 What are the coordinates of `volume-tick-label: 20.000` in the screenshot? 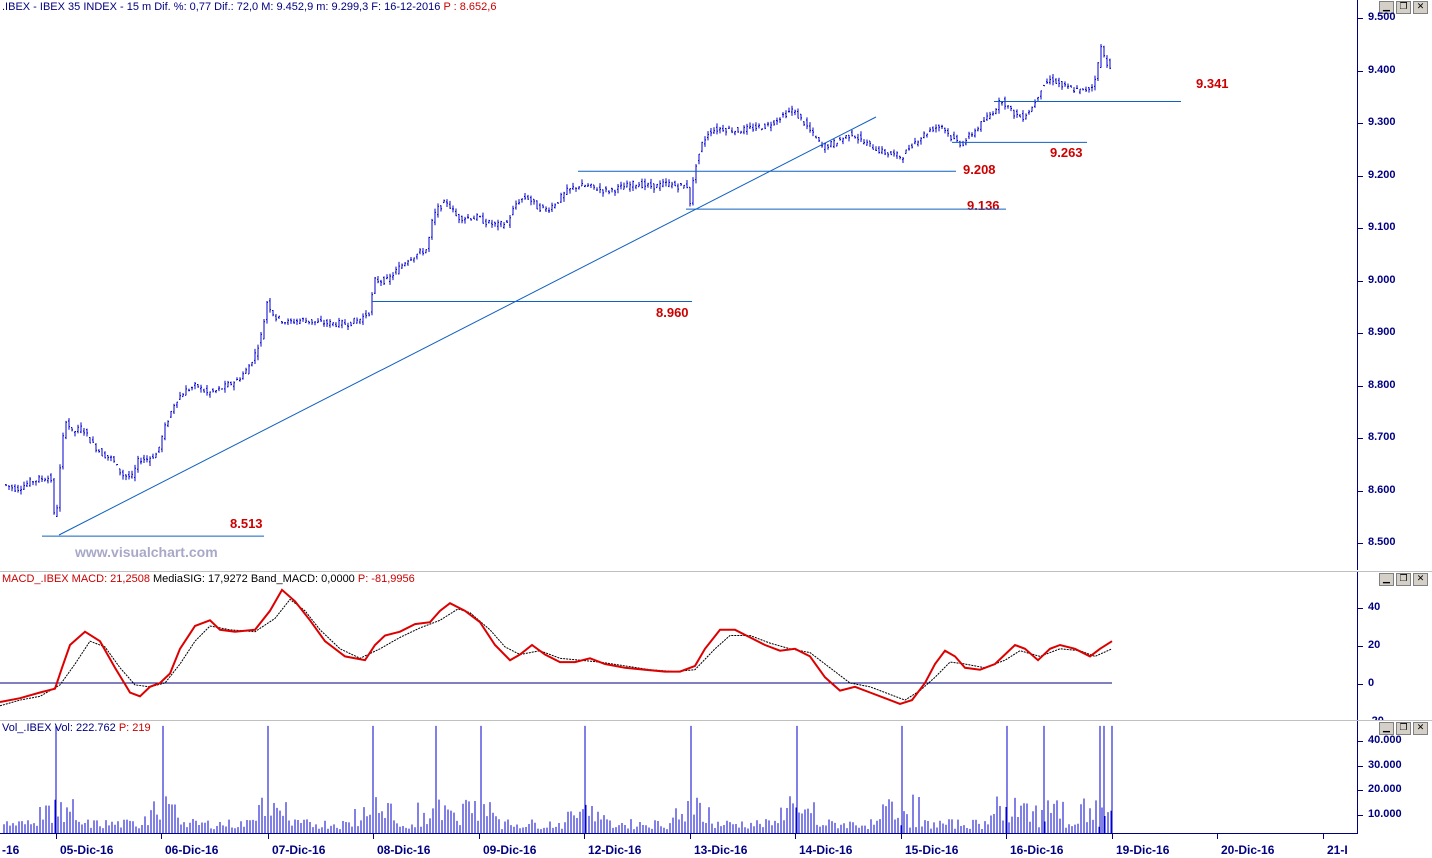 It's located at (1385, 789).